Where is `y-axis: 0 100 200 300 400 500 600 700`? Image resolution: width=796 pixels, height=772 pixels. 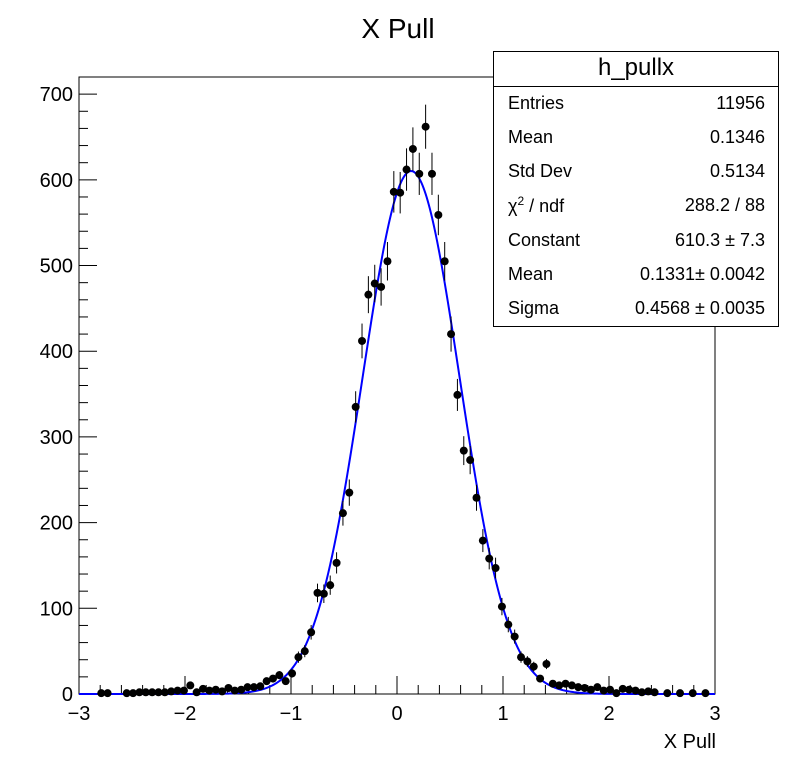
y-axis: 0 100 200 300 400 500 600 700 is located at coordinates (68, 391).